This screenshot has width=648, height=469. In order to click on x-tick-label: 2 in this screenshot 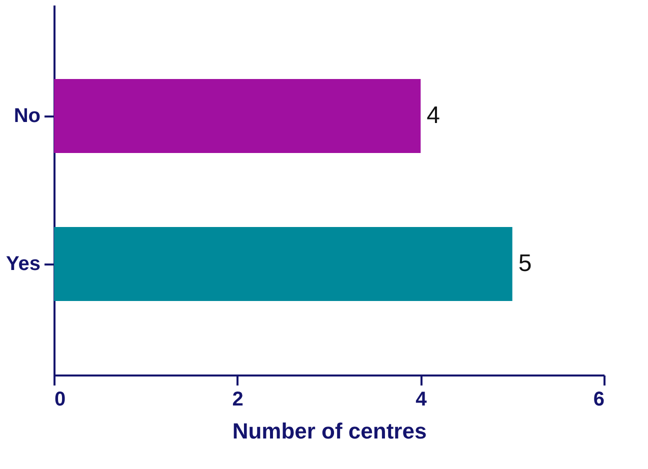, I will do `click(238, 399)`.